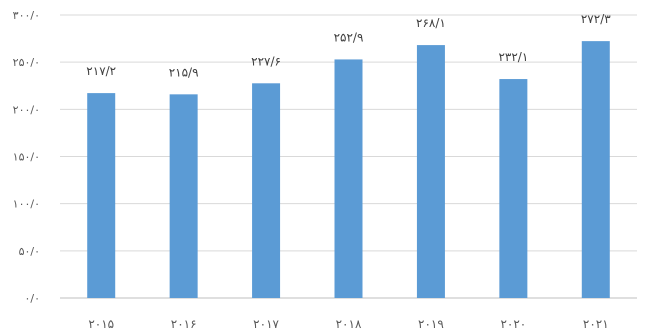 Image resolution: width=645 pixels, height=335 pixels. I want to click on data-label: ۲۱۷/۲, so click(101, 71).